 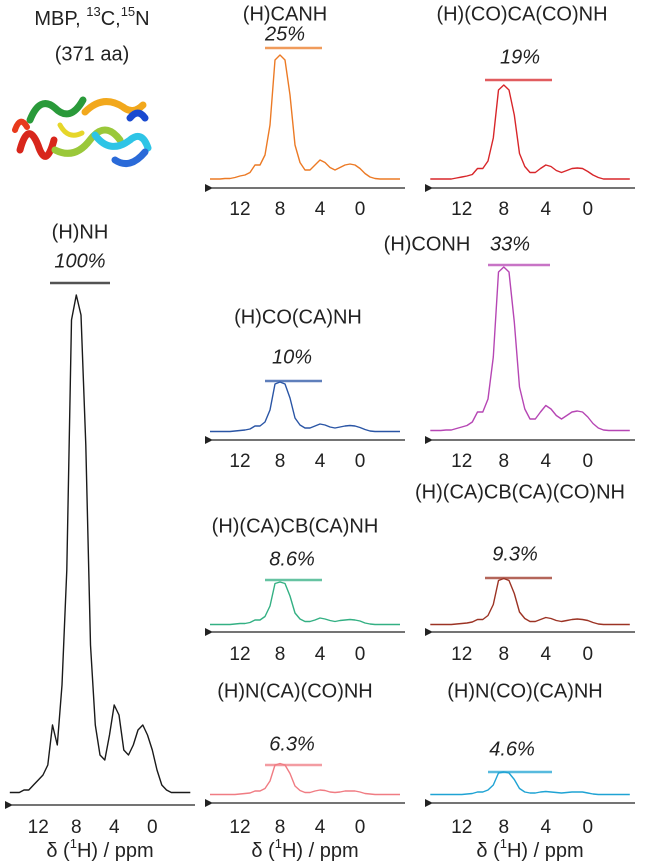 I want to click on protein-structure, so click(x=82, y=132).